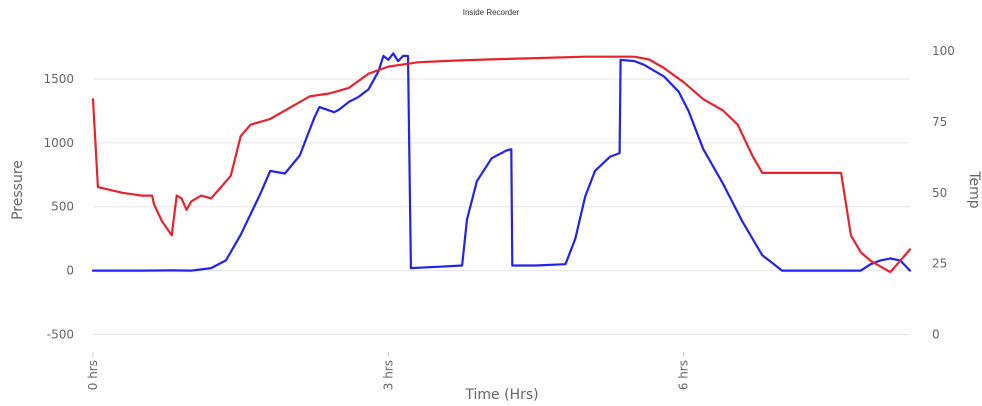  I want to click on chart-title: Inside Recorder, so click(491, 12).